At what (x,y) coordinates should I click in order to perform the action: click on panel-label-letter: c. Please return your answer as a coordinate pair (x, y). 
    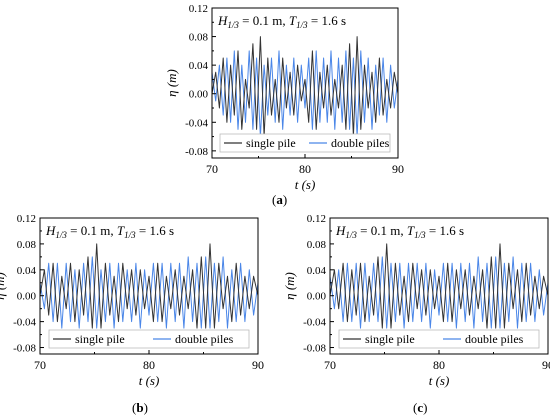
    Looking at the image, I should click on (420, 407).